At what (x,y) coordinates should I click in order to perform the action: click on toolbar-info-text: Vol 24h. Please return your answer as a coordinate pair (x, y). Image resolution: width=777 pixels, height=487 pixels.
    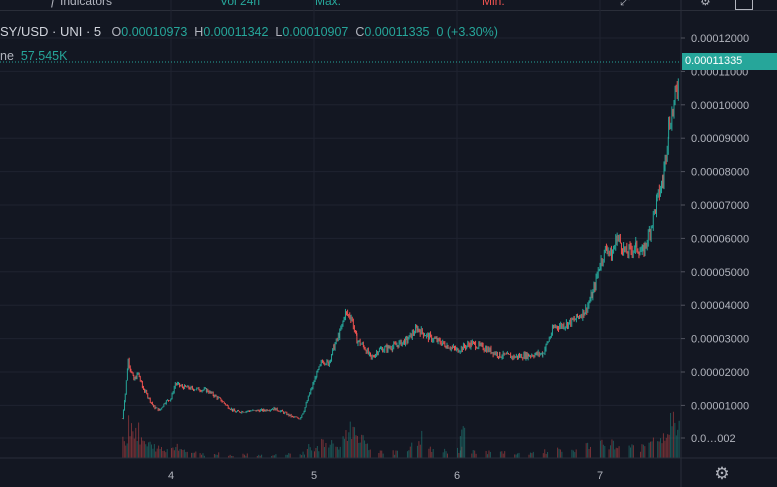
    Looking at the image, I should click on (240, 4).